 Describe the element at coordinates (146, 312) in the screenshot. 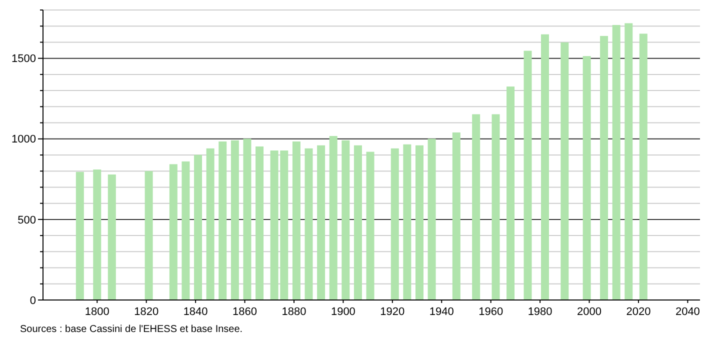

I see `x-tick-label: 1820` at that location.